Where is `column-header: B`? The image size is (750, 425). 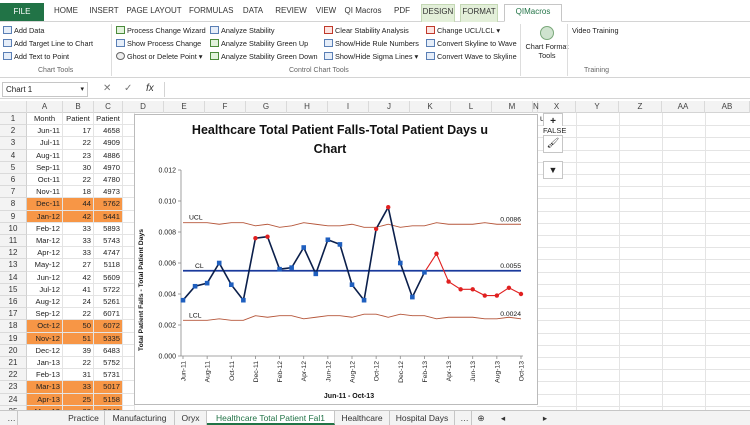
column-header: B is located at coordinates (78, 107).